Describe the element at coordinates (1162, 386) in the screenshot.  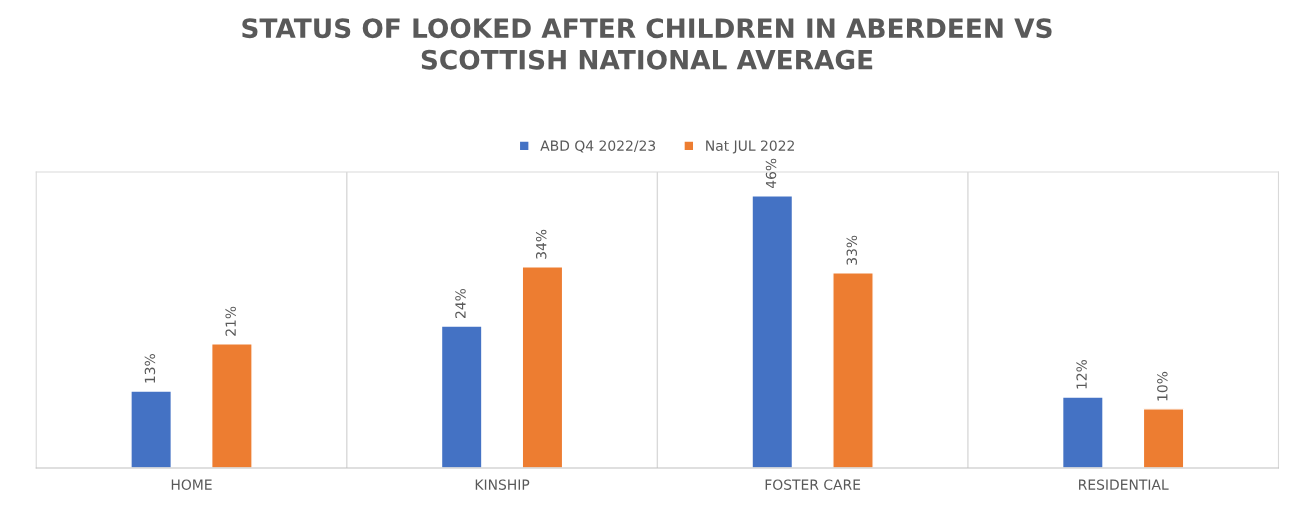
I see `data-label: 10%` at that location.